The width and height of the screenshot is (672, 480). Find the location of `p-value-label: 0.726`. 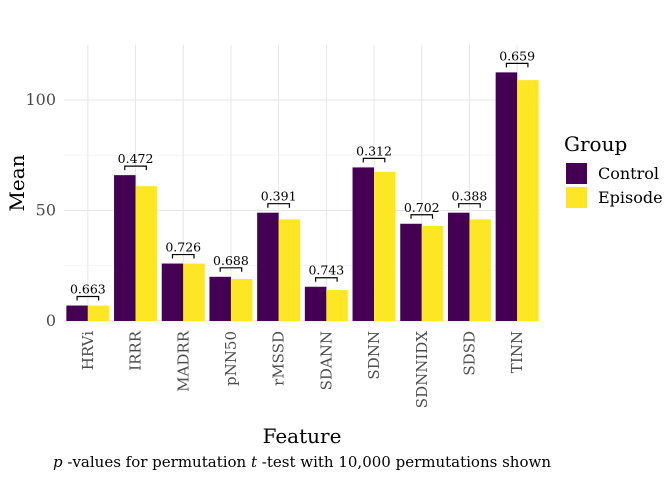

p-value-label: 0.726 is located at coordinates (183, 247).